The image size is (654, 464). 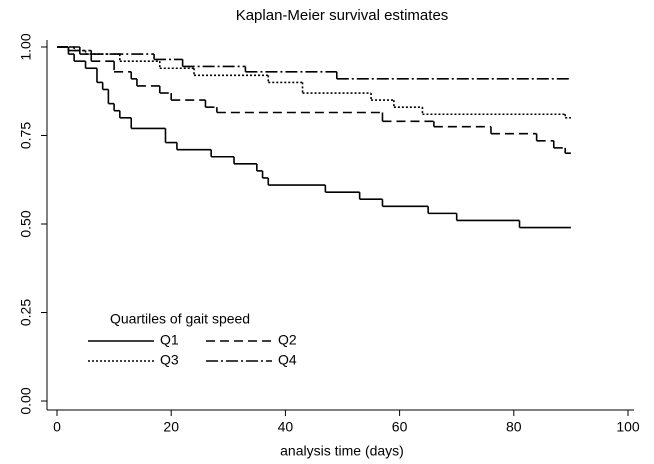 I want to click on x-tick-label: 80, so click(x=514, y=427).